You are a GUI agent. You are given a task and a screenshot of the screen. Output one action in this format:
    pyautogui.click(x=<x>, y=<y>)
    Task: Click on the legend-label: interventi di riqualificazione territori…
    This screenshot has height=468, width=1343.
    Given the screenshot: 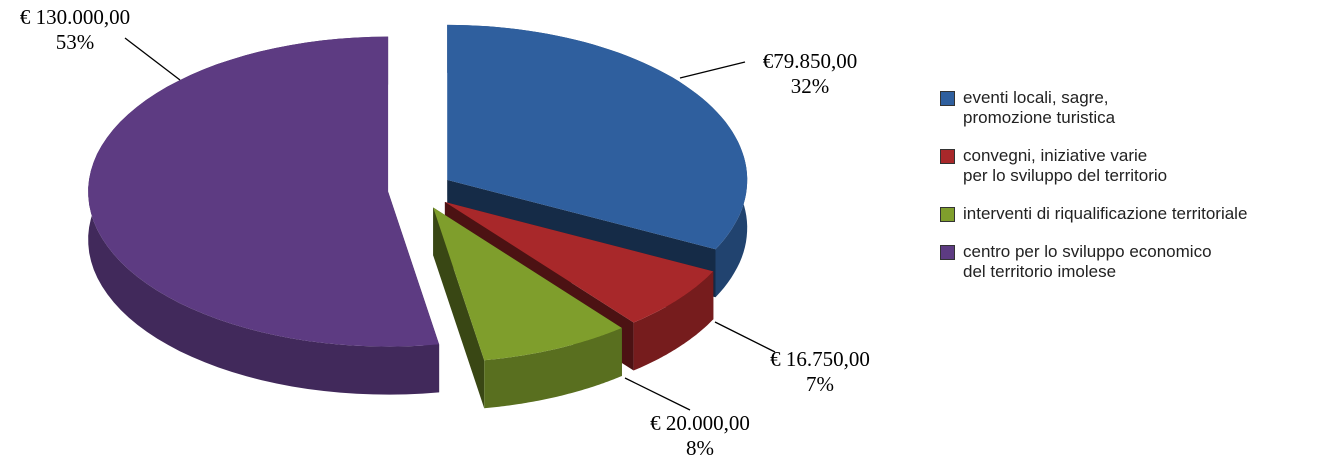 What is the action you would take?
    pyautogui.click(x=1105, y=213)
    